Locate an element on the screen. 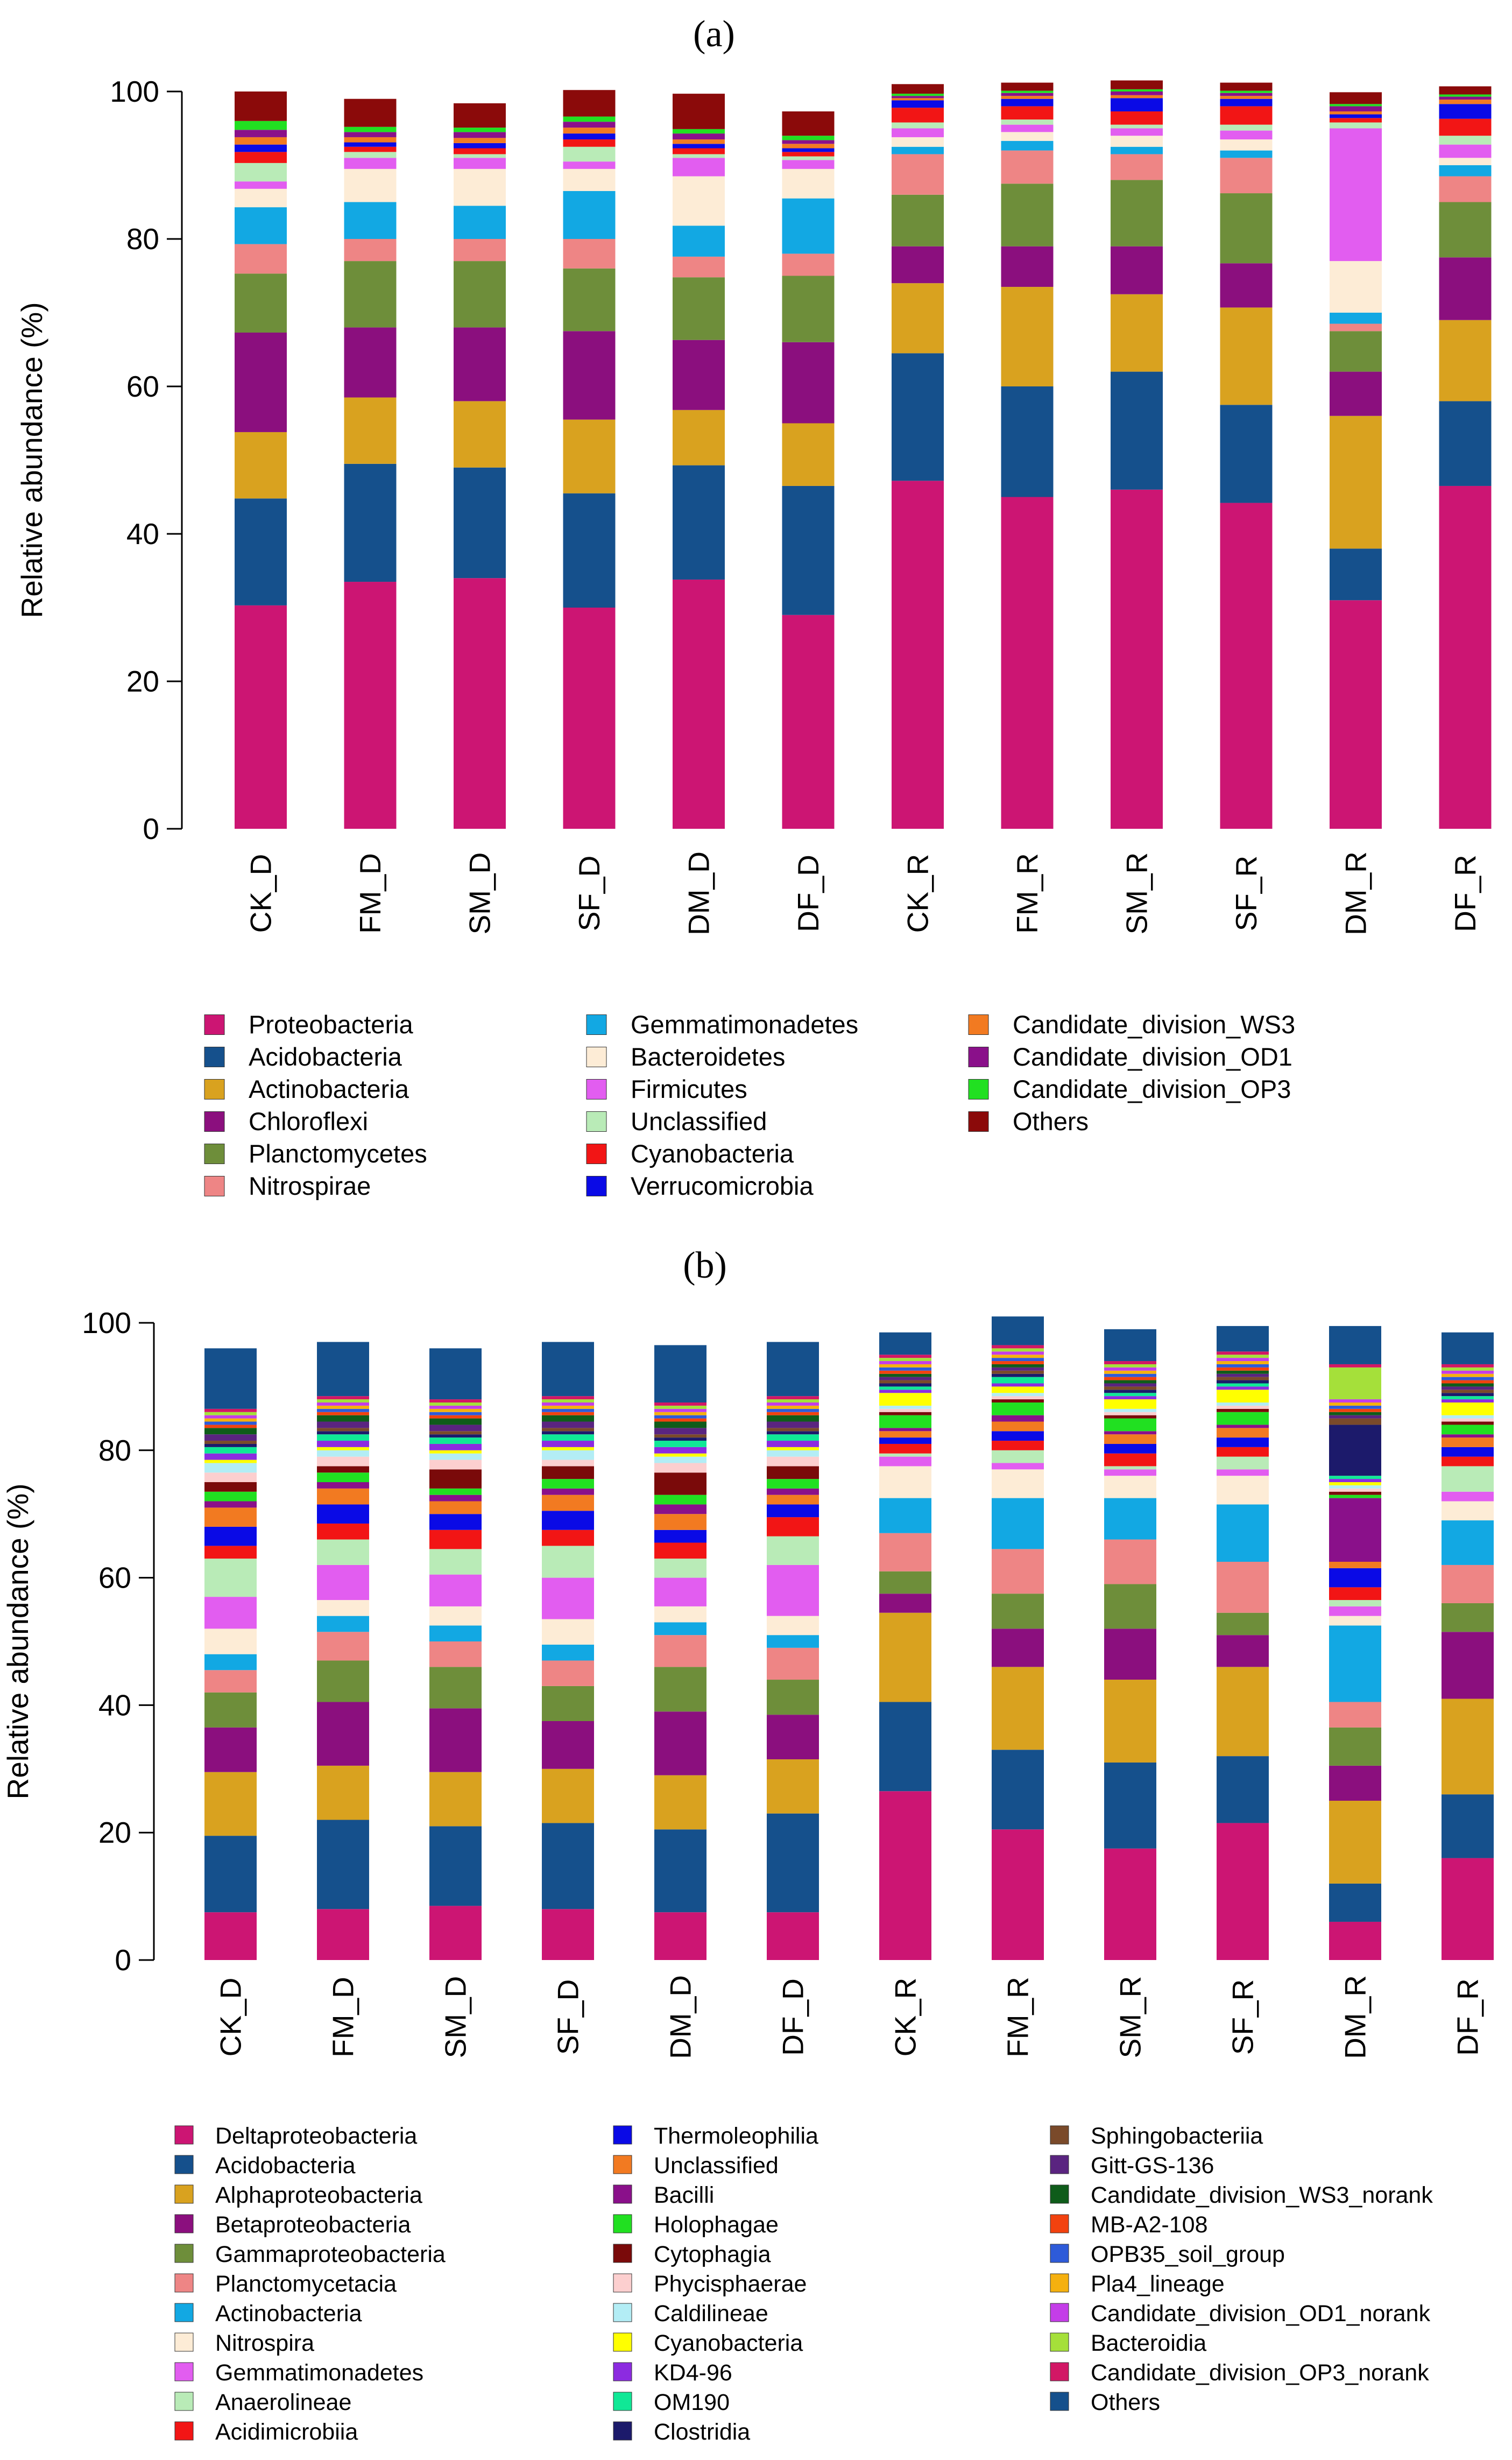  legend-label-b-anaerolineae-9: Anaerolineae is located at coordinates (283, 2402).